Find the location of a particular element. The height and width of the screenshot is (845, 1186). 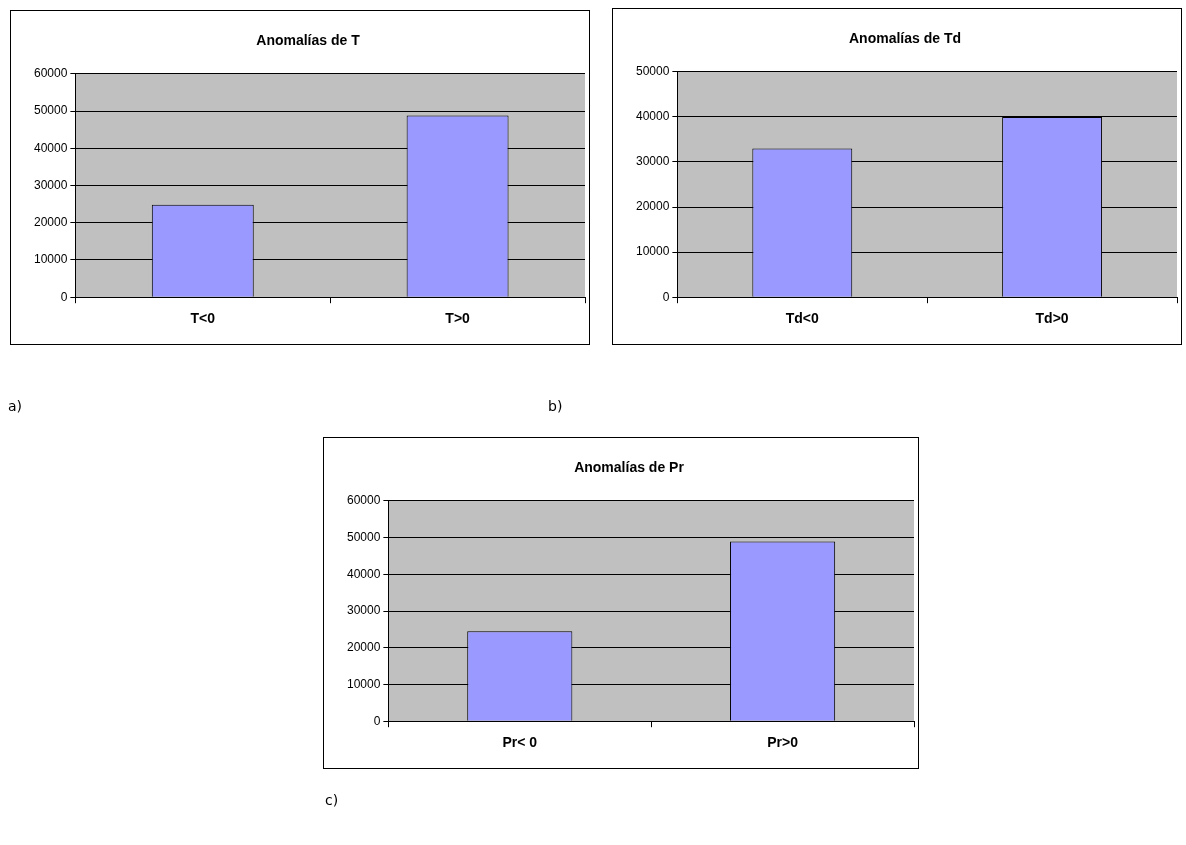

x-tick-label: Pr>0 is located at coordinates (783, 742).